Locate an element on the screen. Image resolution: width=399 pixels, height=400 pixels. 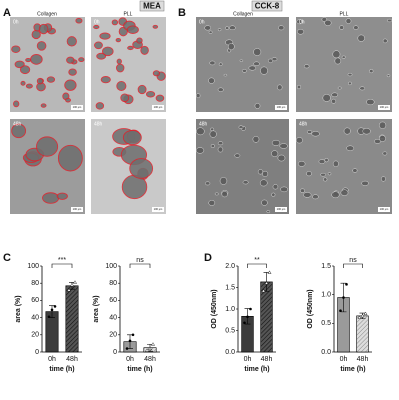
y-tick-label: 0.5 is located at coordinates (326, 323).